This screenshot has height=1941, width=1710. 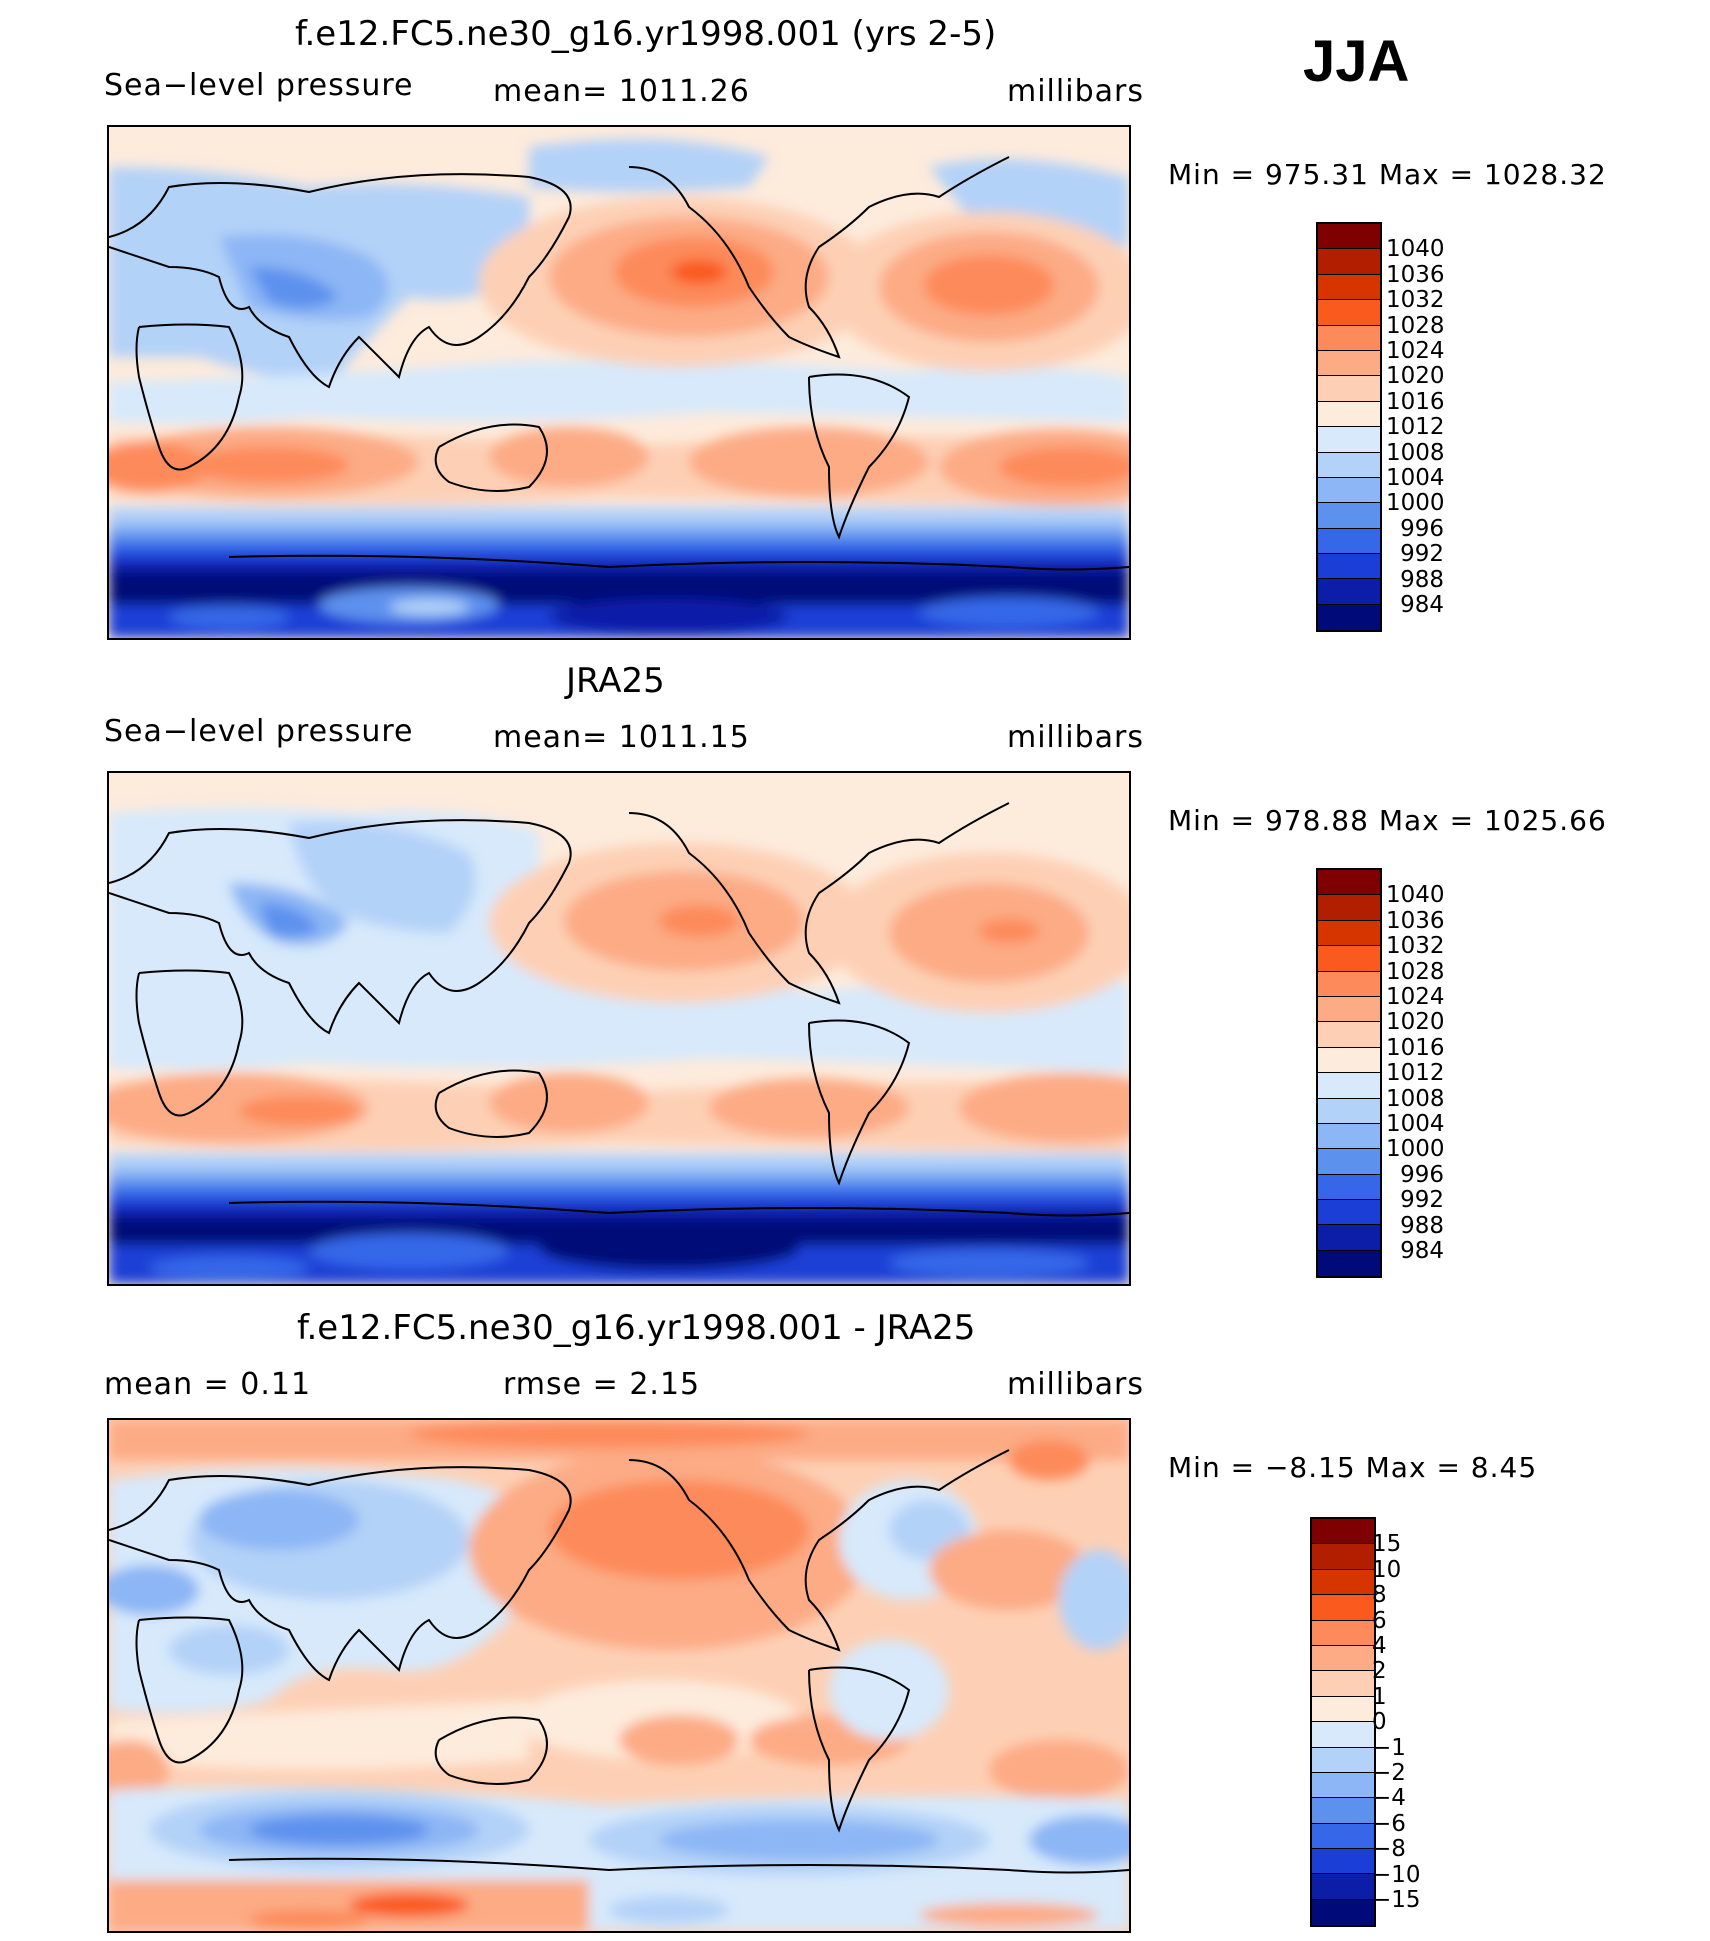 I want to click on panel-minmax: Min = 975.31 Max = 1028.32, so click(x=1387, y=174).